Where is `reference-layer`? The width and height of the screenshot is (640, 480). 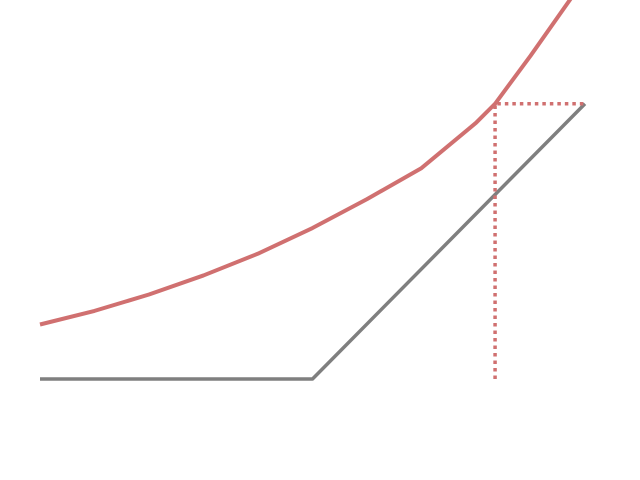
reference-layer is located at coordinates (539, 240).